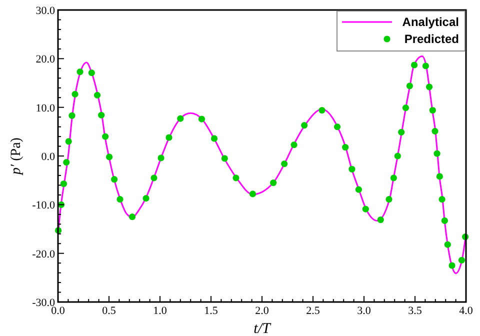 This screenshot has width=480, height=336. What do you see at coordinates (16, 156) in the screenshot?
I see `y-axis-title: p′ (Pa)` at bounding box center [16, 156].